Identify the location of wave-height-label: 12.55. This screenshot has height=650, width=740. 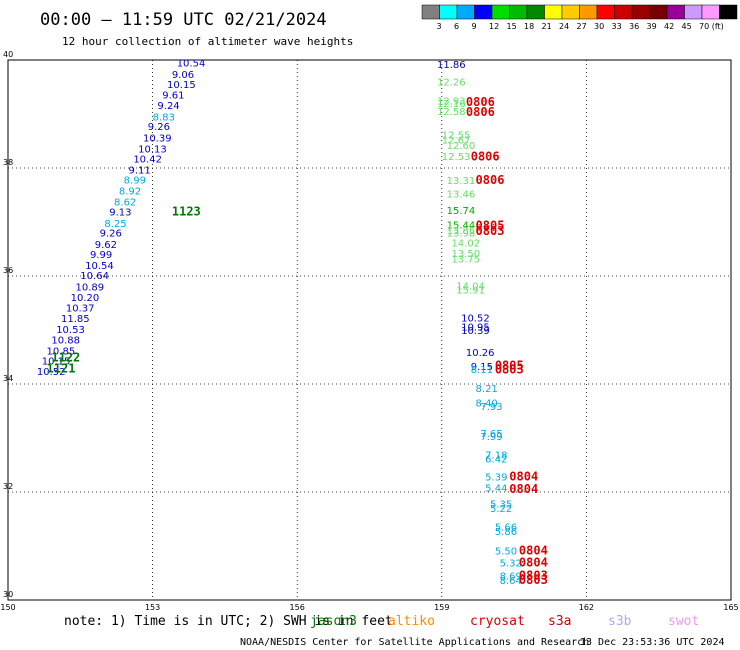
(456, 135).